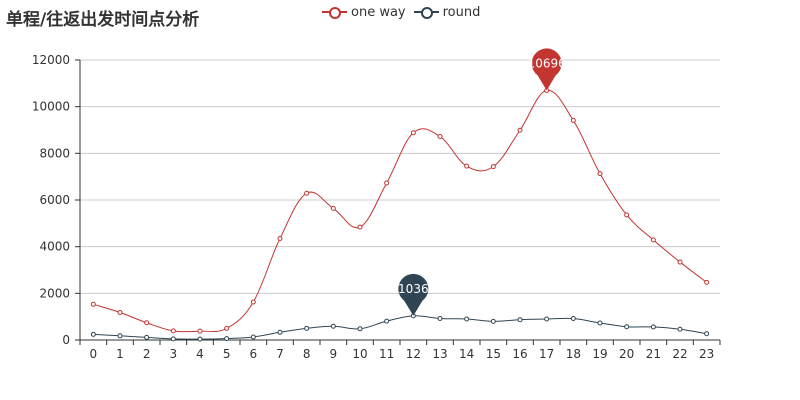 This screenshot has height=400, width=800. What do you see at coordinates (400, 327) in the screenshot?
I see `series-line-round` at bounding box center [400, 327].